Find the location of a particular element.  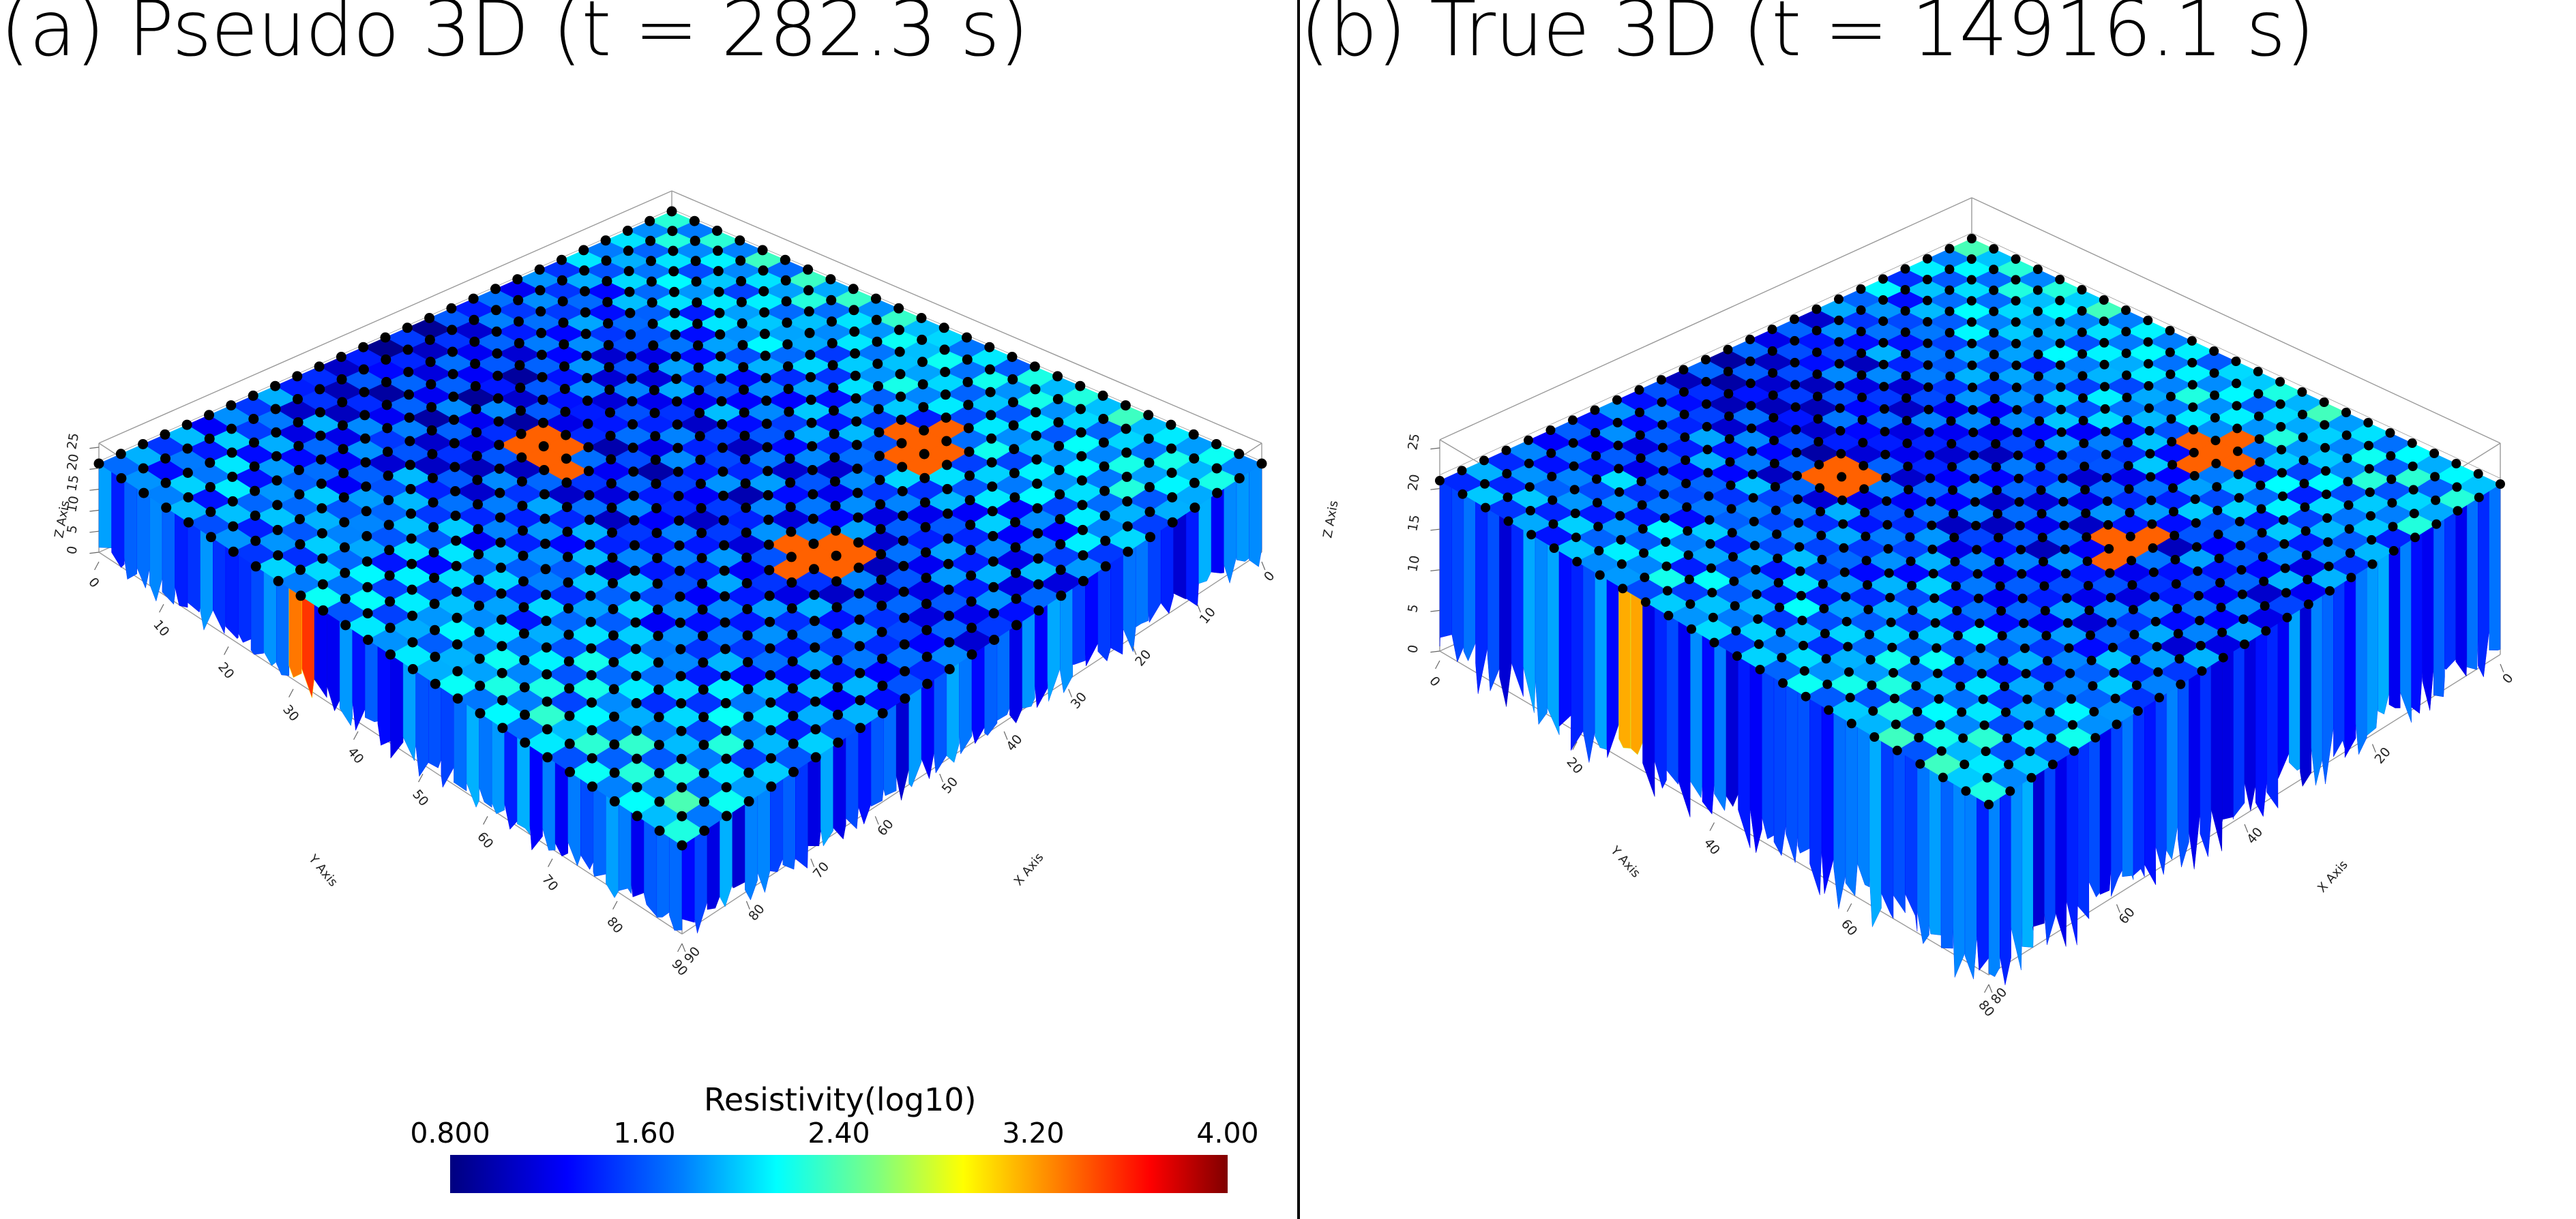

y-tick-label: 50 is located at coordinates (420, 798).